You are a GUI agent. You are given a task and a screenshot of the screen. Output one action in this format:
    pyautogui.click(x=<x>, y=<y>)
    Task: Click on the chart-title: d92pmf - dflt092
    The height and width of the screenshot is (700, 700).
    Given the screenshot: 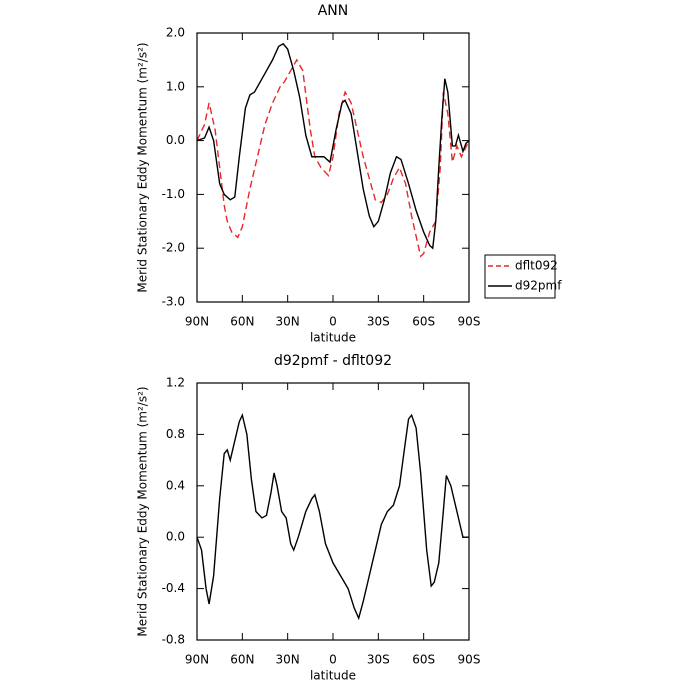 What is the action you would take?
    pyautogui.click(x=333, y=361)
    